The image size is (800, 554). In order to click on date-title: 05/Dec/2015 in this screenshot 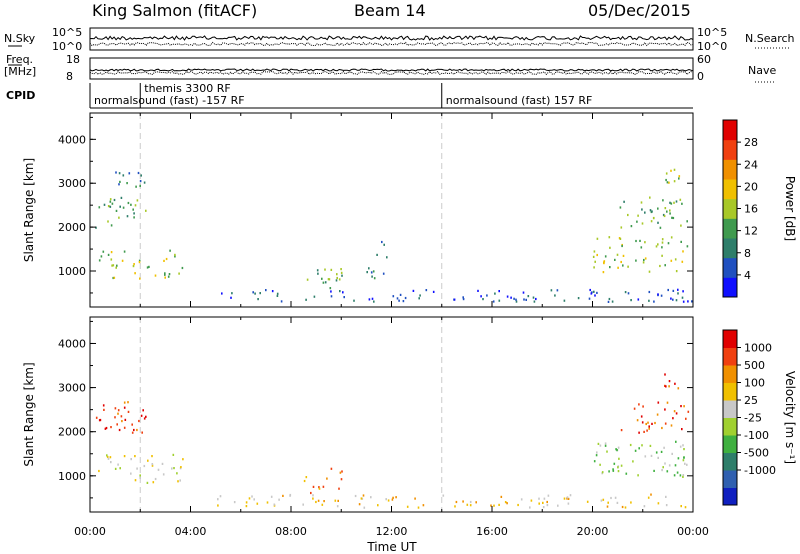, I will do `click(639, 10)`.